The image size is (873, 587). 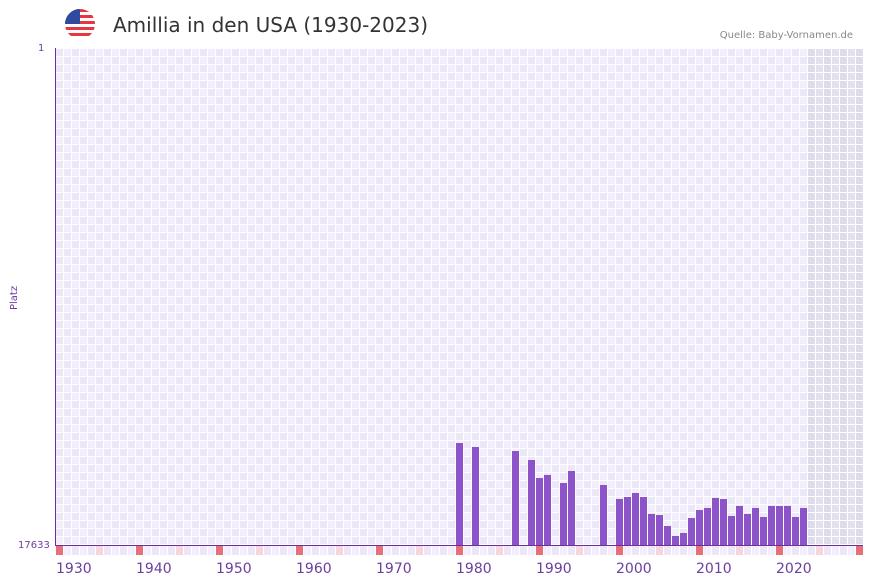 What do you see at coordinates (531, 502) in the screenshot?
I see `bar-1989` at bounding box center [531, 502].